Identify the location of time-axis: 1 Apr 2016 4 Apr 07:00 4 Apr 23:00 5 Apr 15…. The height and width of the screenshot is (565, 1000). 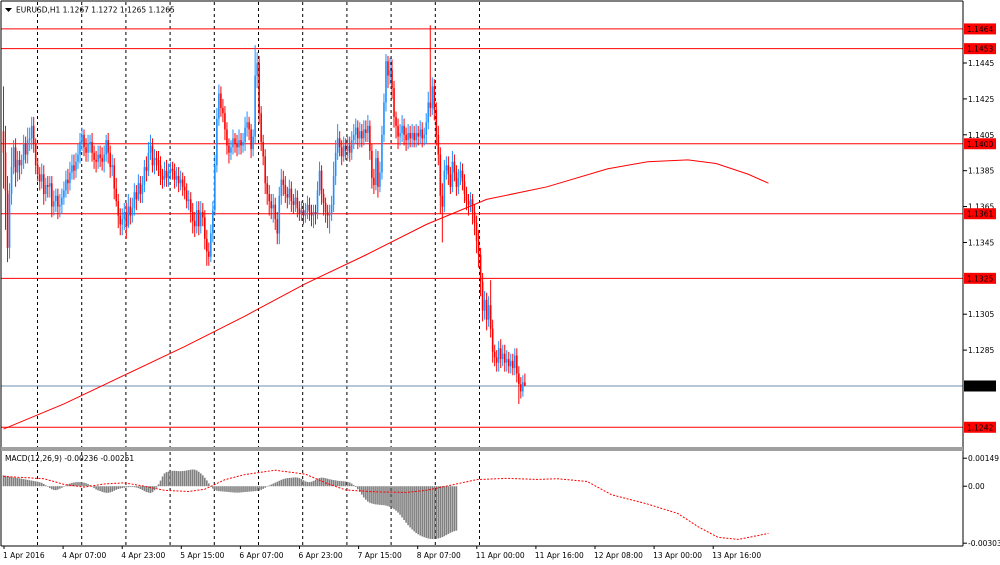
(382, 553).